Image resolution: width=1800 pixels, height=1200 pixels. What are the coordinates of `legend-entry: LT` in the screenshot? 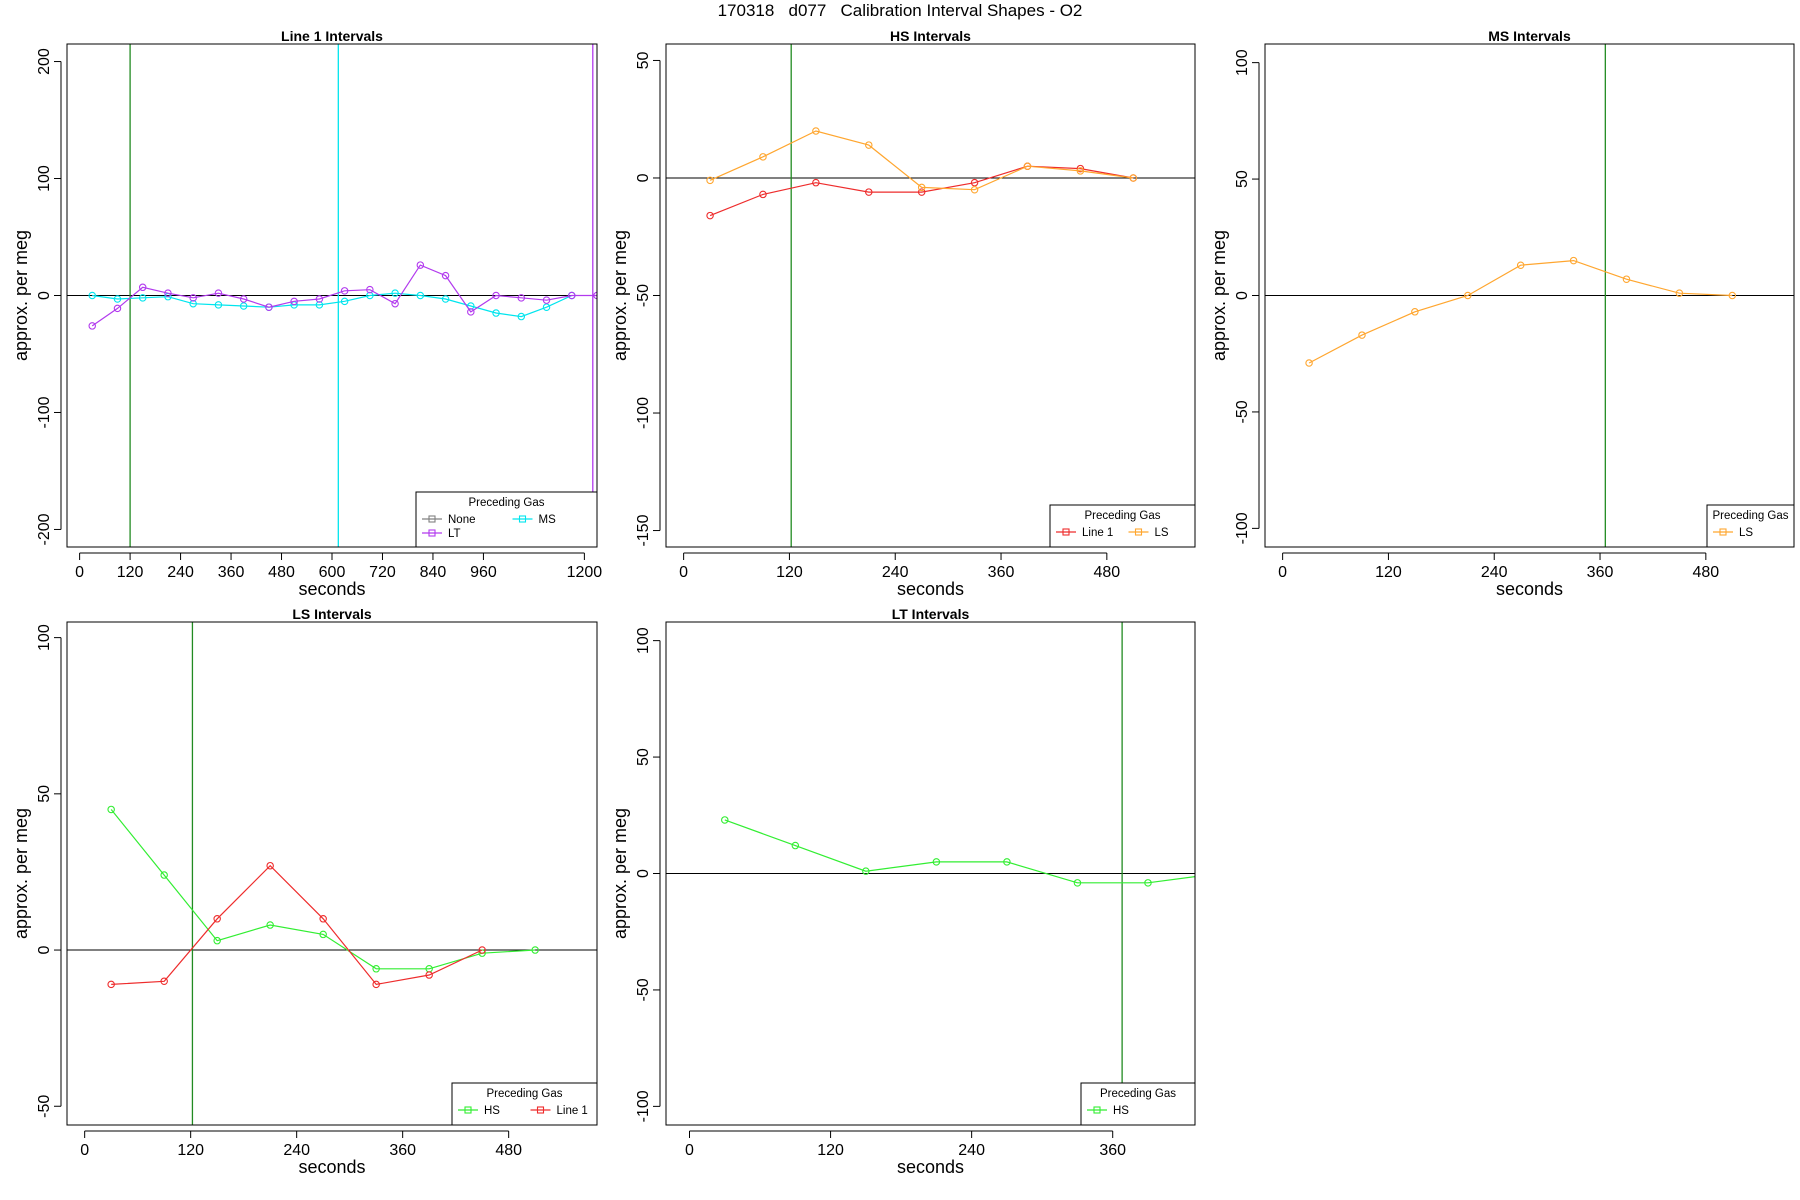 It's located at (454, 534).